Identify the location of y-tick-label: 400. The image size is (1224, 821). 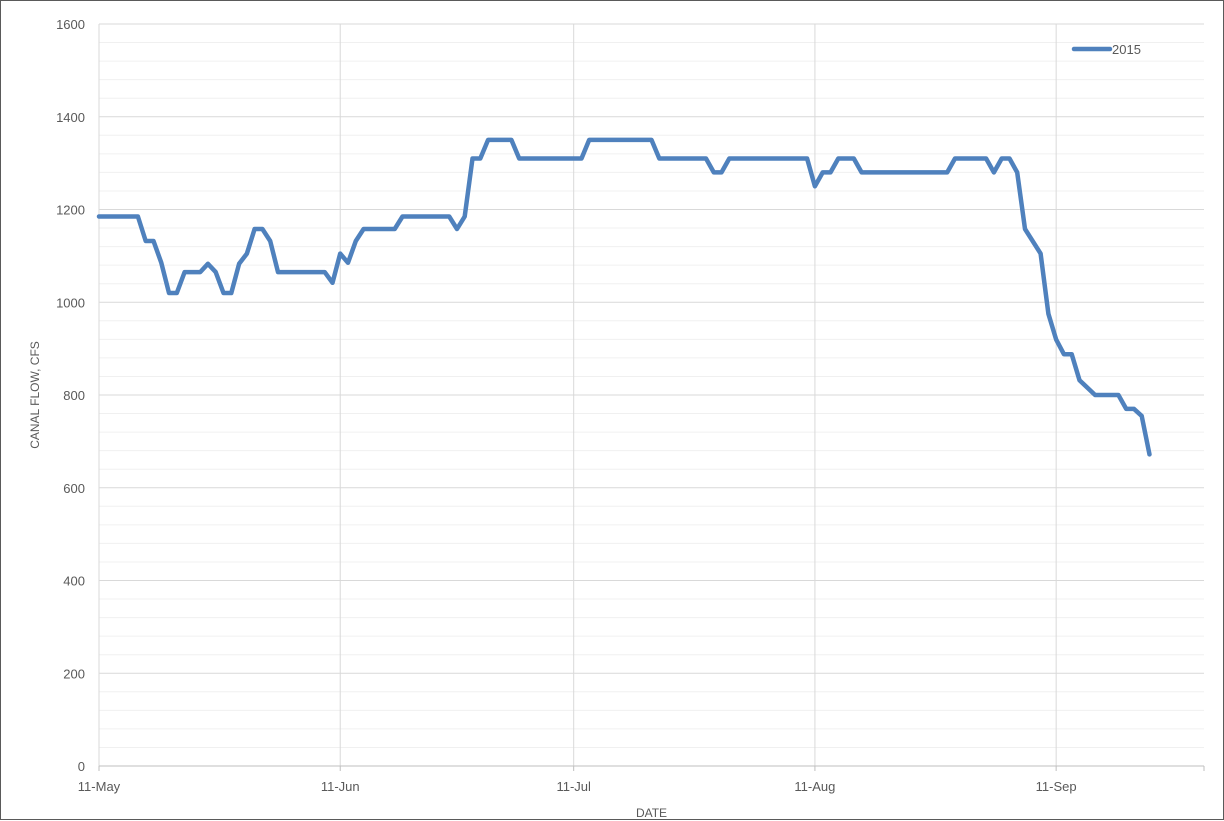
(74, 581).